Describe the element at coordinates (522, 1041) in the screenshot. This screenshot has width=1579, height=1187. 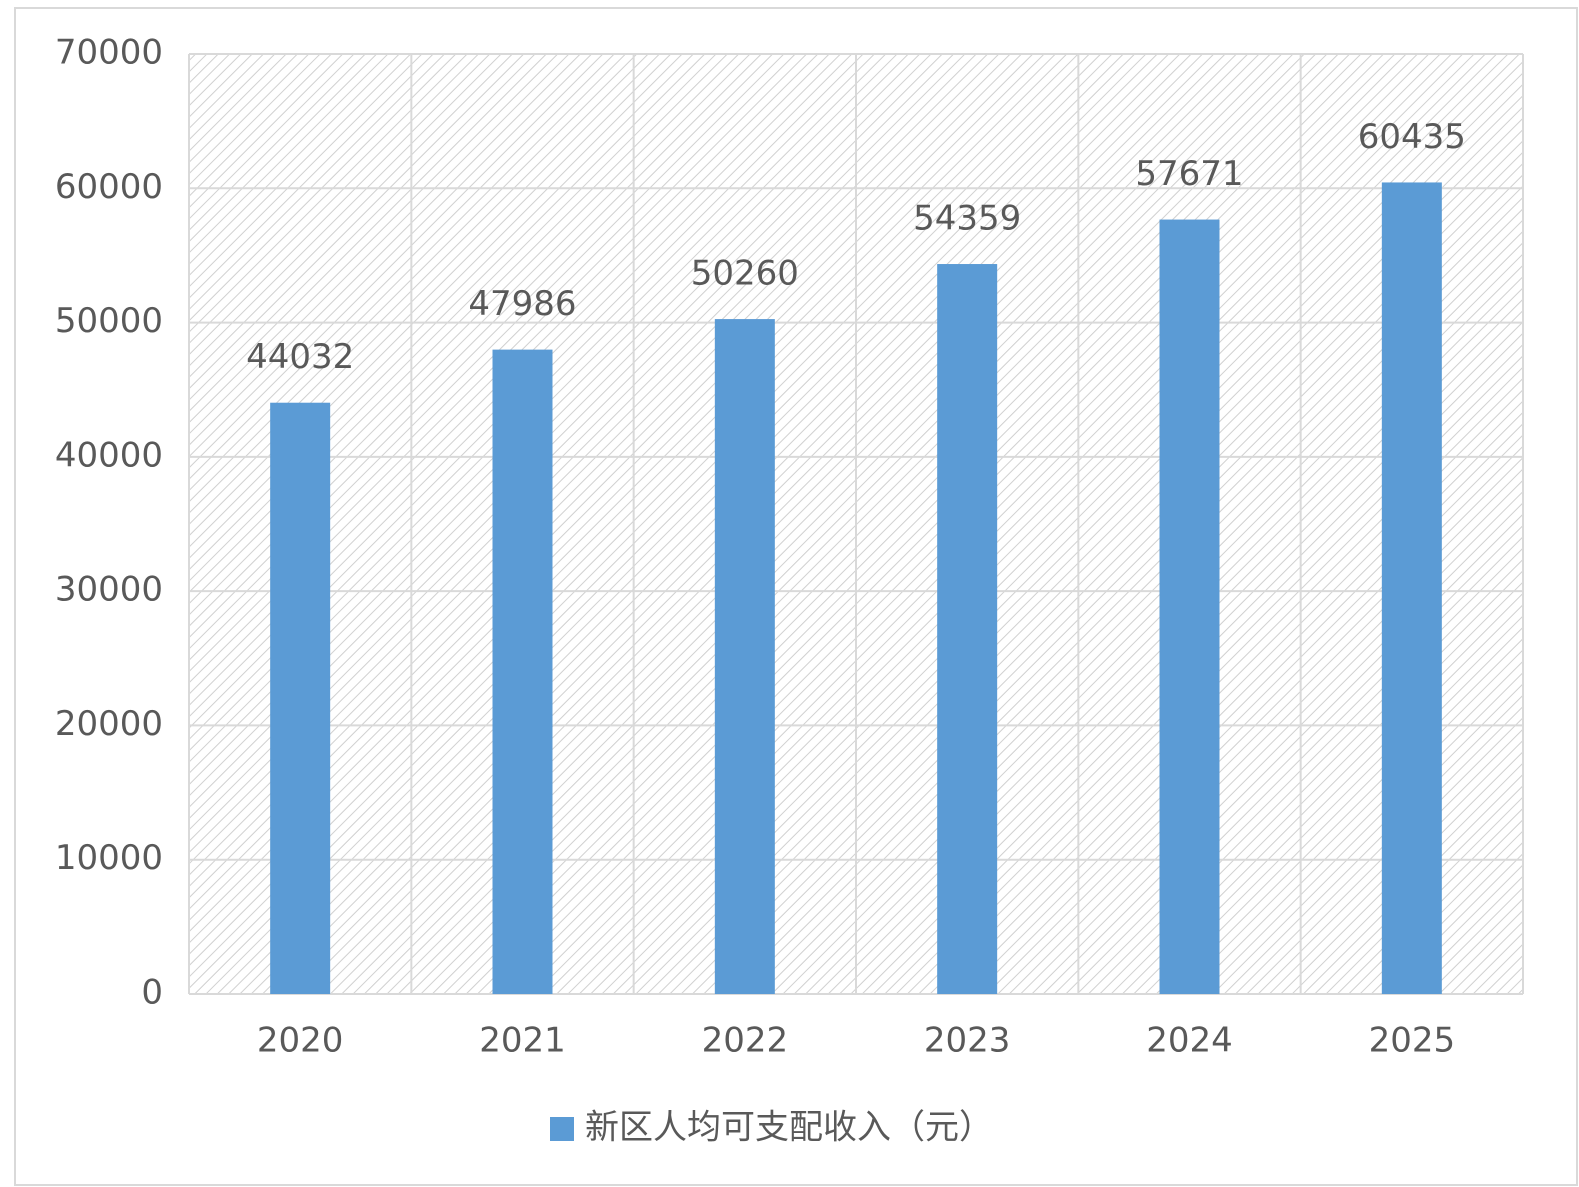
I see `x-tick-label: 2021` at that location.